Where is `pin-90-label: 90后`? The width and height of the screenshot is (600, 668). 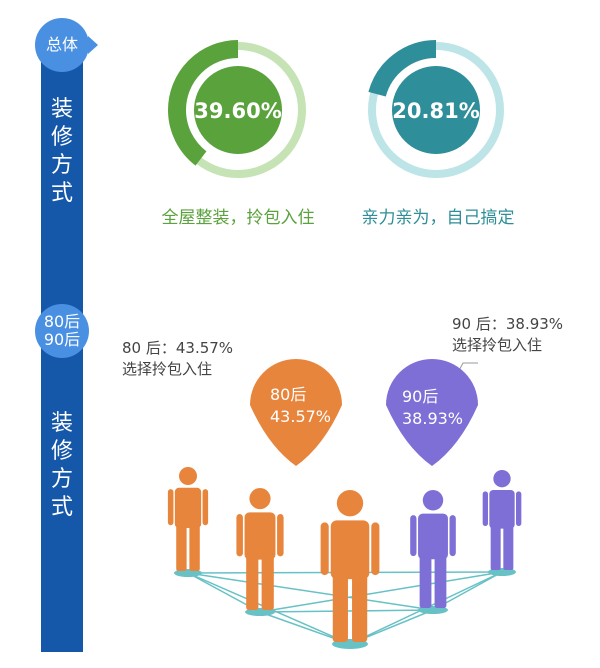 pin-90-label: 90后 is located at coordinates (420, 396).